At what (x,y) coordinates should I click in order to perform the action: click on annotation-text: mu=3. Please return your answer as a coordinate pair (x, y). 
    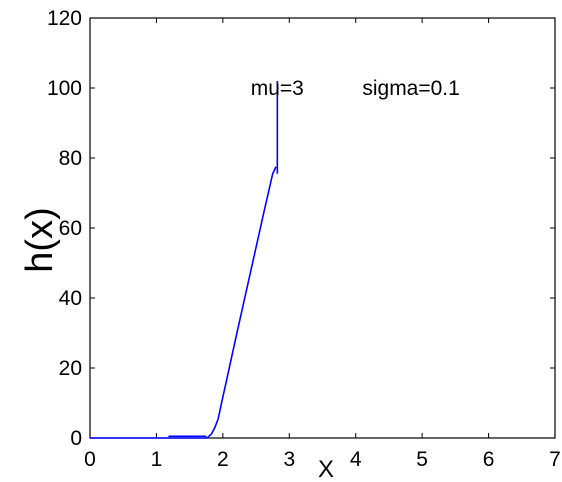
    Looking at the image, I should click on (277, 88).